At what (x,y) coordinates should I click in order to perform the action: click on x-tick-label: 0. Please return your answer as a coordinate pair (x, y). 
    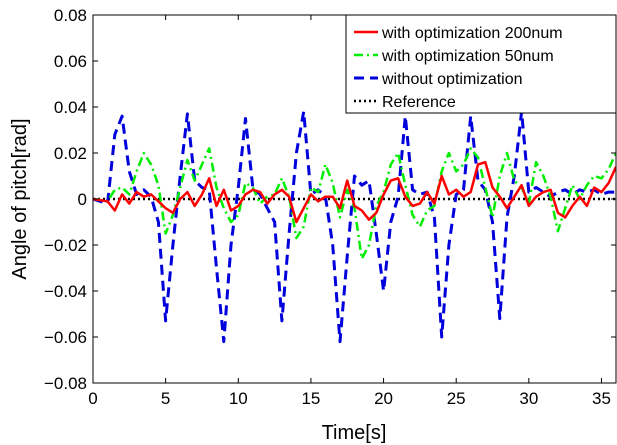
    Looking at the image, I should click on (92, 398).